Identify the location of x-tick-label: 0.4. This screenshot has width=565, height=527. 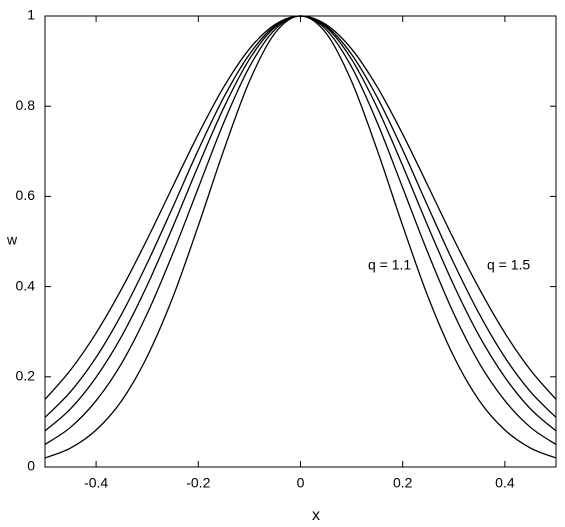
(505, 483).